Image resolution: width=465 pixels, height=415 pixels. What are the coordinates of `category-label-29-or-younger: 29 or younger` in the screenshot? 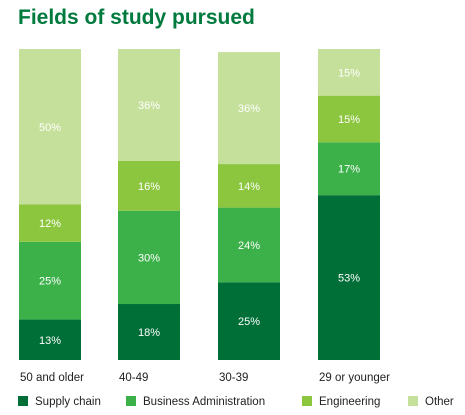 It's located at (354, 378).